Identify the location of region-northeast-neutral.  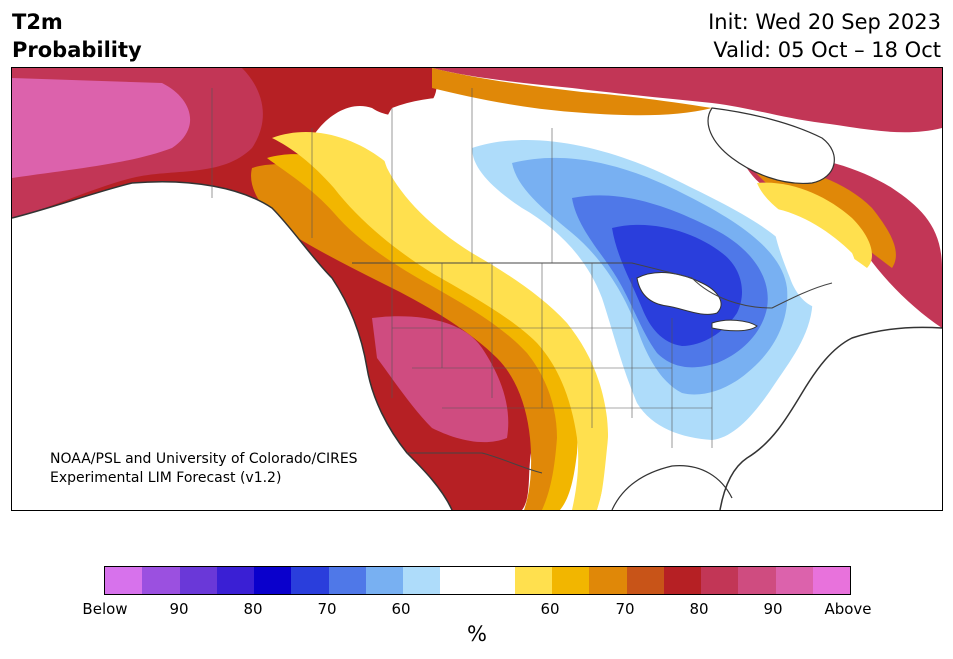
(814, 258).